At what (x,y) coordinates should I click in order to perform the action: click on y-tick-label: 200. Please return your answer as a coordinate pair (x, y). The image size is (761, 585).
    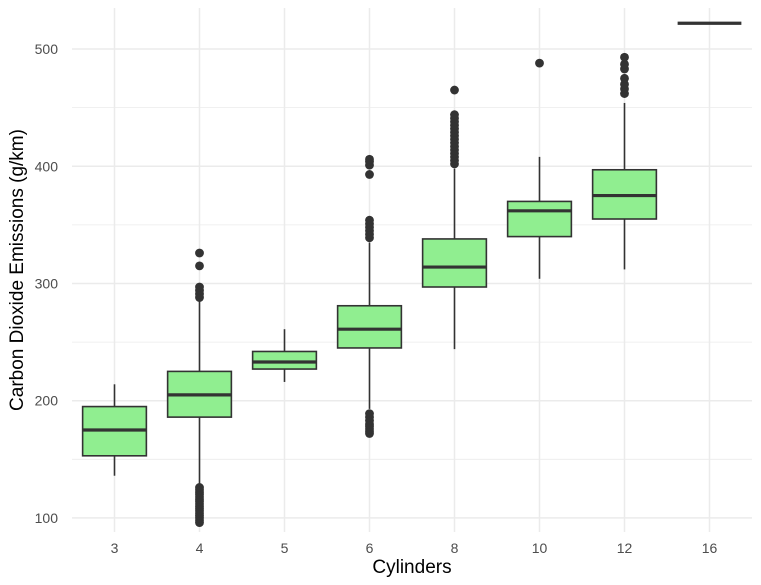
    Looking at the image, I should click on (47, 401).